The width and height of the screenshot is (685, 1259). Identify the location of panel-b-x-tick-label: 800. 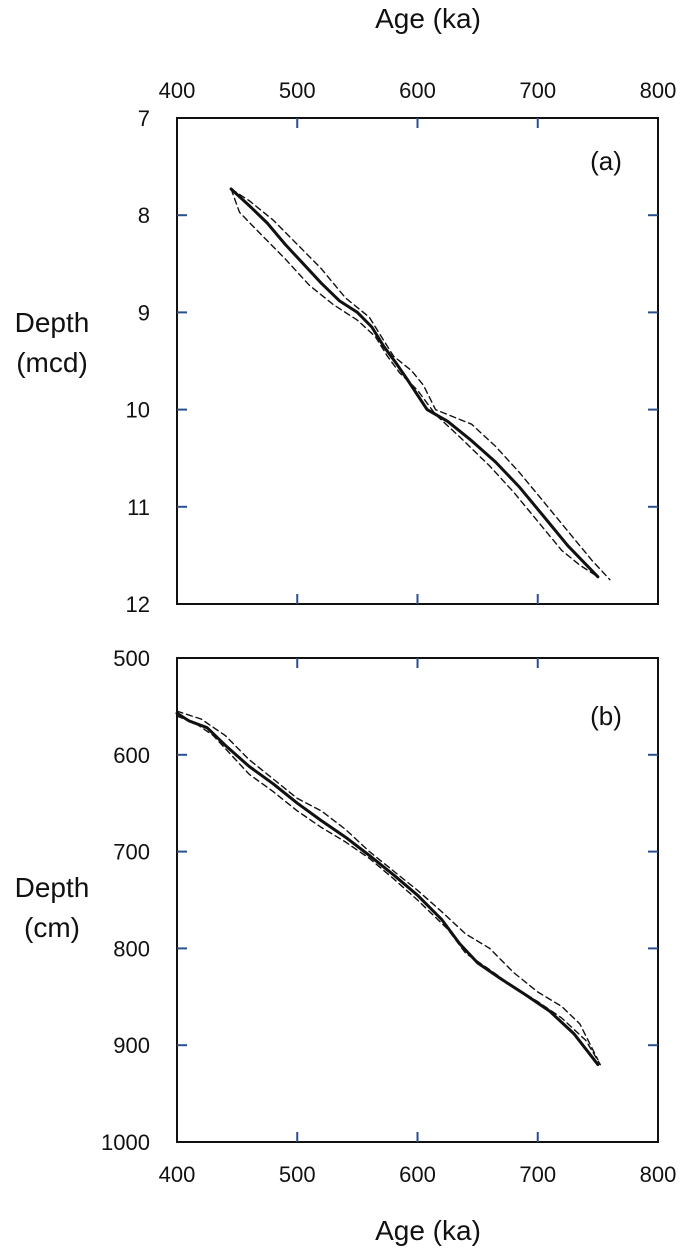
(658, 1174).